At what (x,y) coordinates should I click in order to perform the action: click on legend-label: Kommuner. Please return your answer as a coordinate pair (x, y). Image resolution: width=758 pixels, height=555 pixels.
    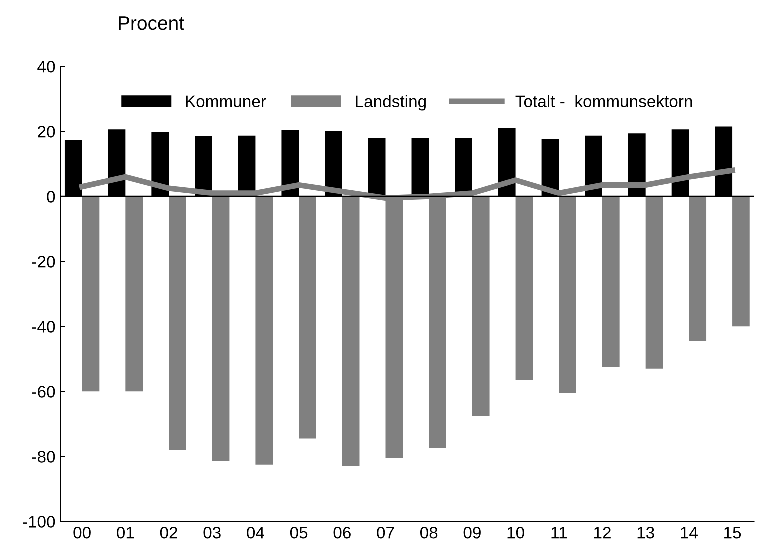
    Looking at the image, I should click on (226, 102).